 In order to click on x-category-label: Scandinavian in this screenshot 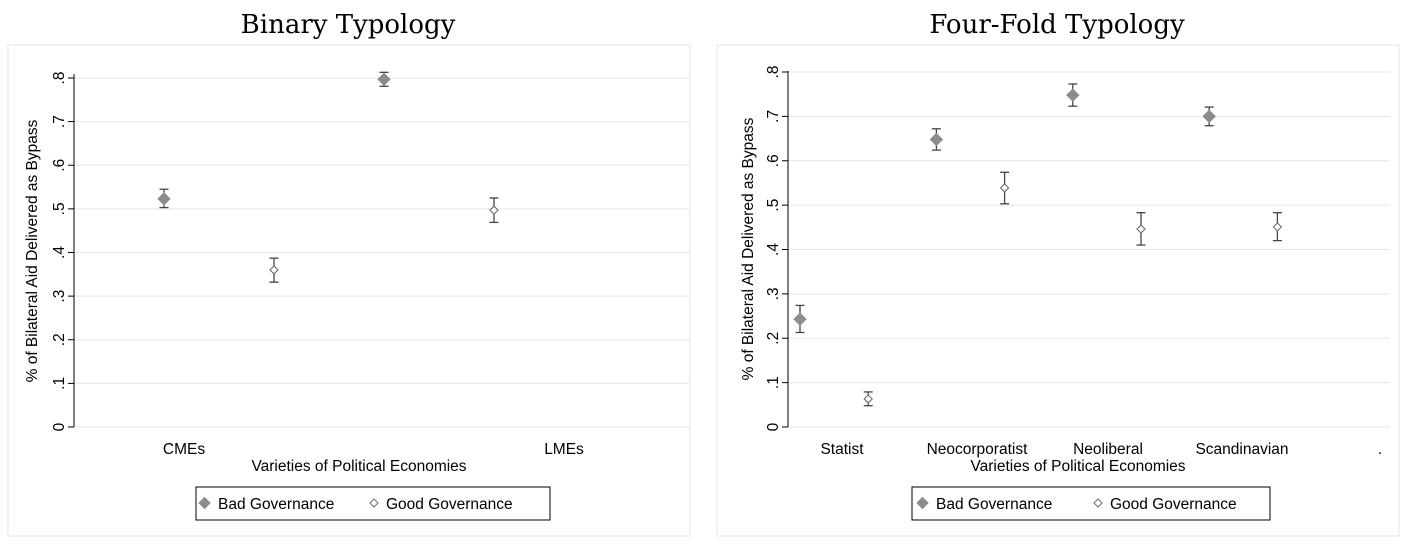, I will do `click(1241, 449)`.